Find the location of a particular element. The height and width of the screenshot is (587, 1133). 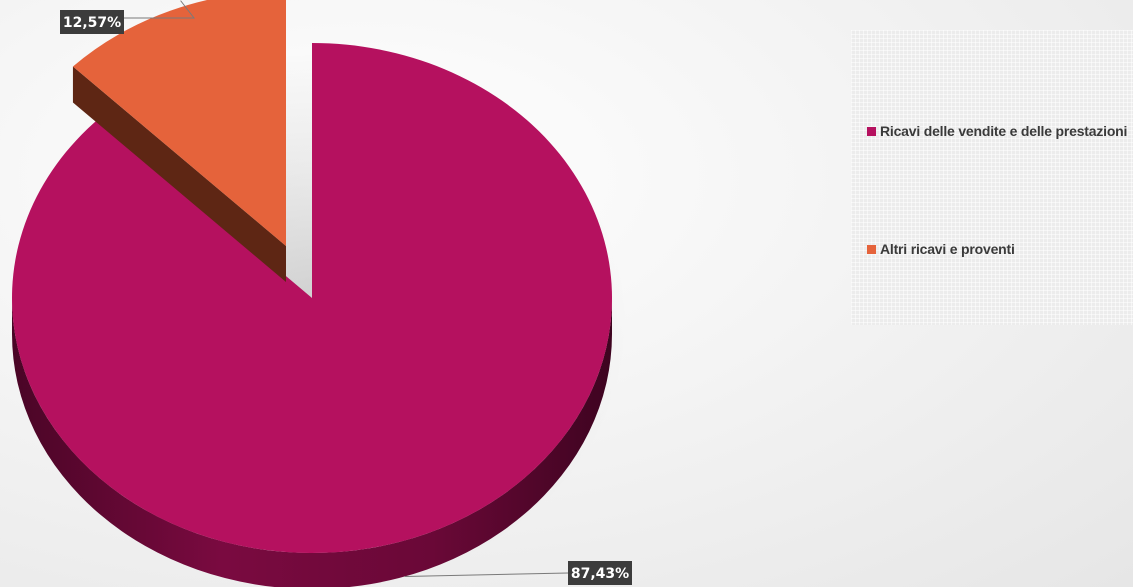

data-label-box-altri-ricavi-e-proventi is located at coordinates (92, 22).